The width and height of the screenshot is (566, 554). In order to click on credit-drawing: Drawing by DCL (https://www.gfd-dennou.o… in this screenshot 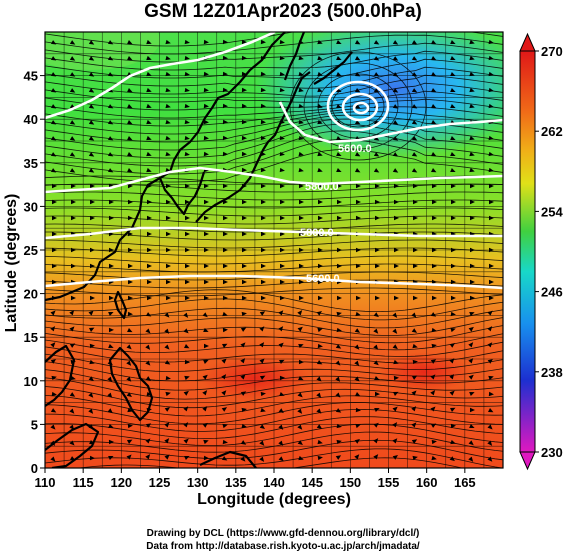, I will do `click(283, 533)`.